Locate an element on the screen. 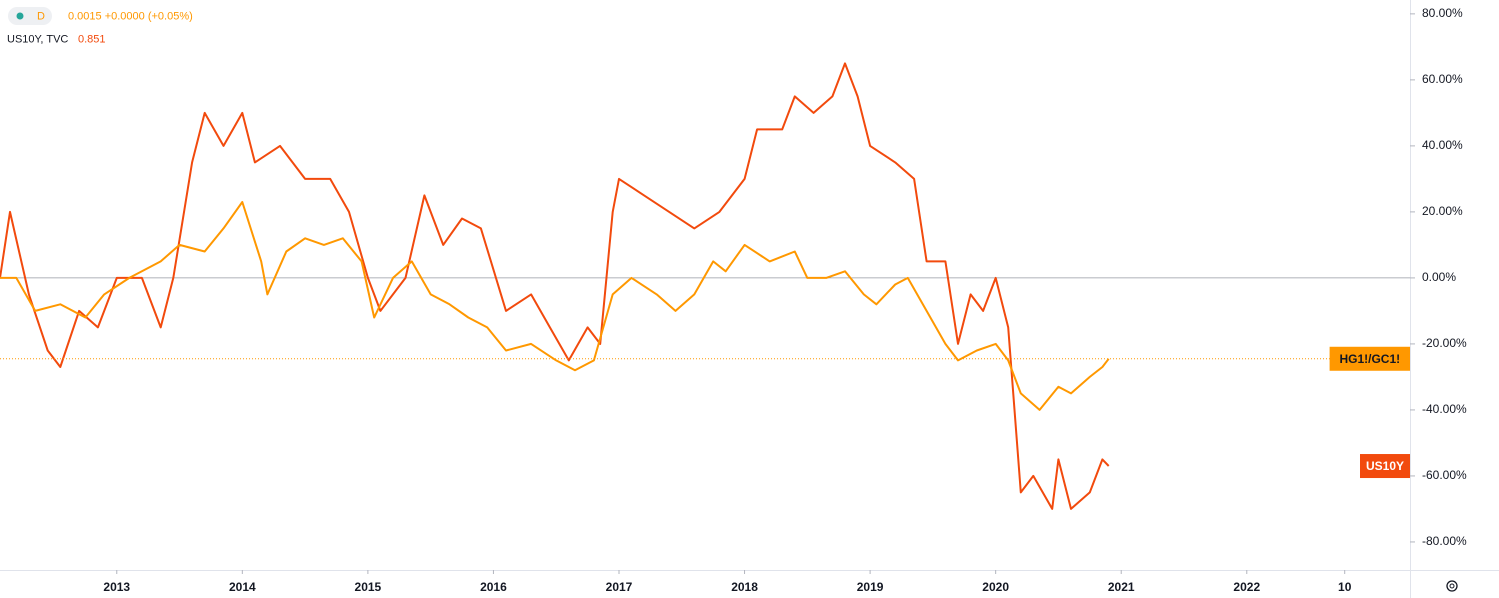  symbol: US10Y, TVC is located at coordinates (37, 39).